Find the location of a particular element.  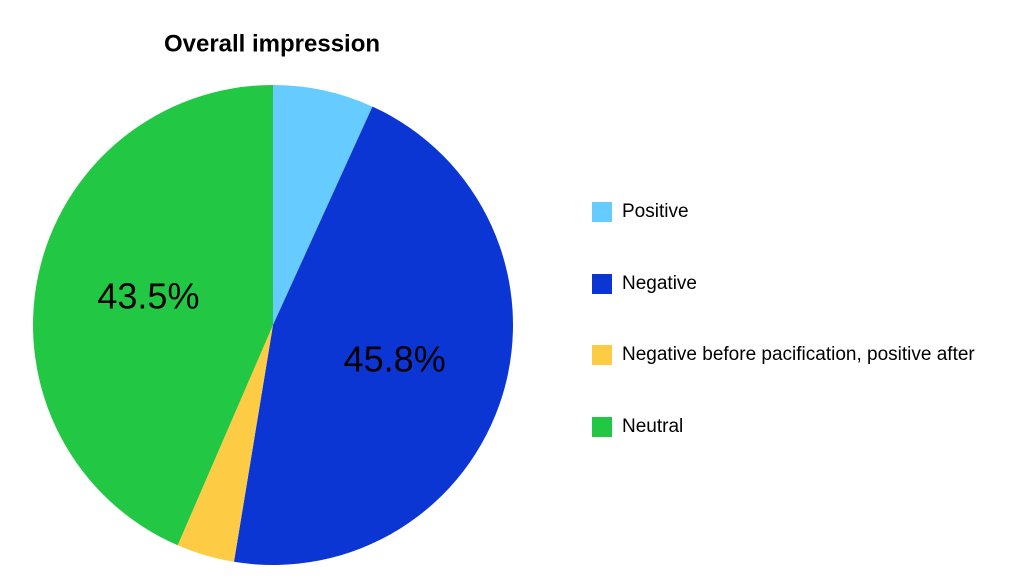

chart-title: Overall impression is located at coordinates (272, 43).